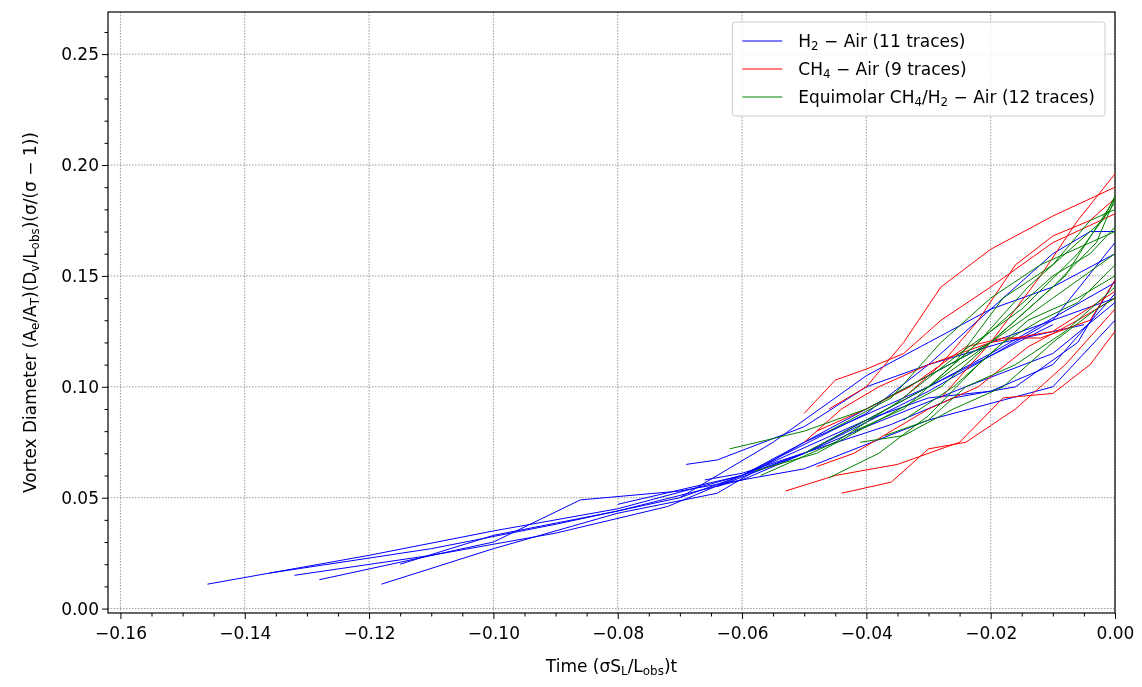 This screenshot has width=1142, height=687. What do you see at coordinates (80, 275) in the screenshot?
I see `y-tick-label: 0.15` at bounding box center [80, 275].